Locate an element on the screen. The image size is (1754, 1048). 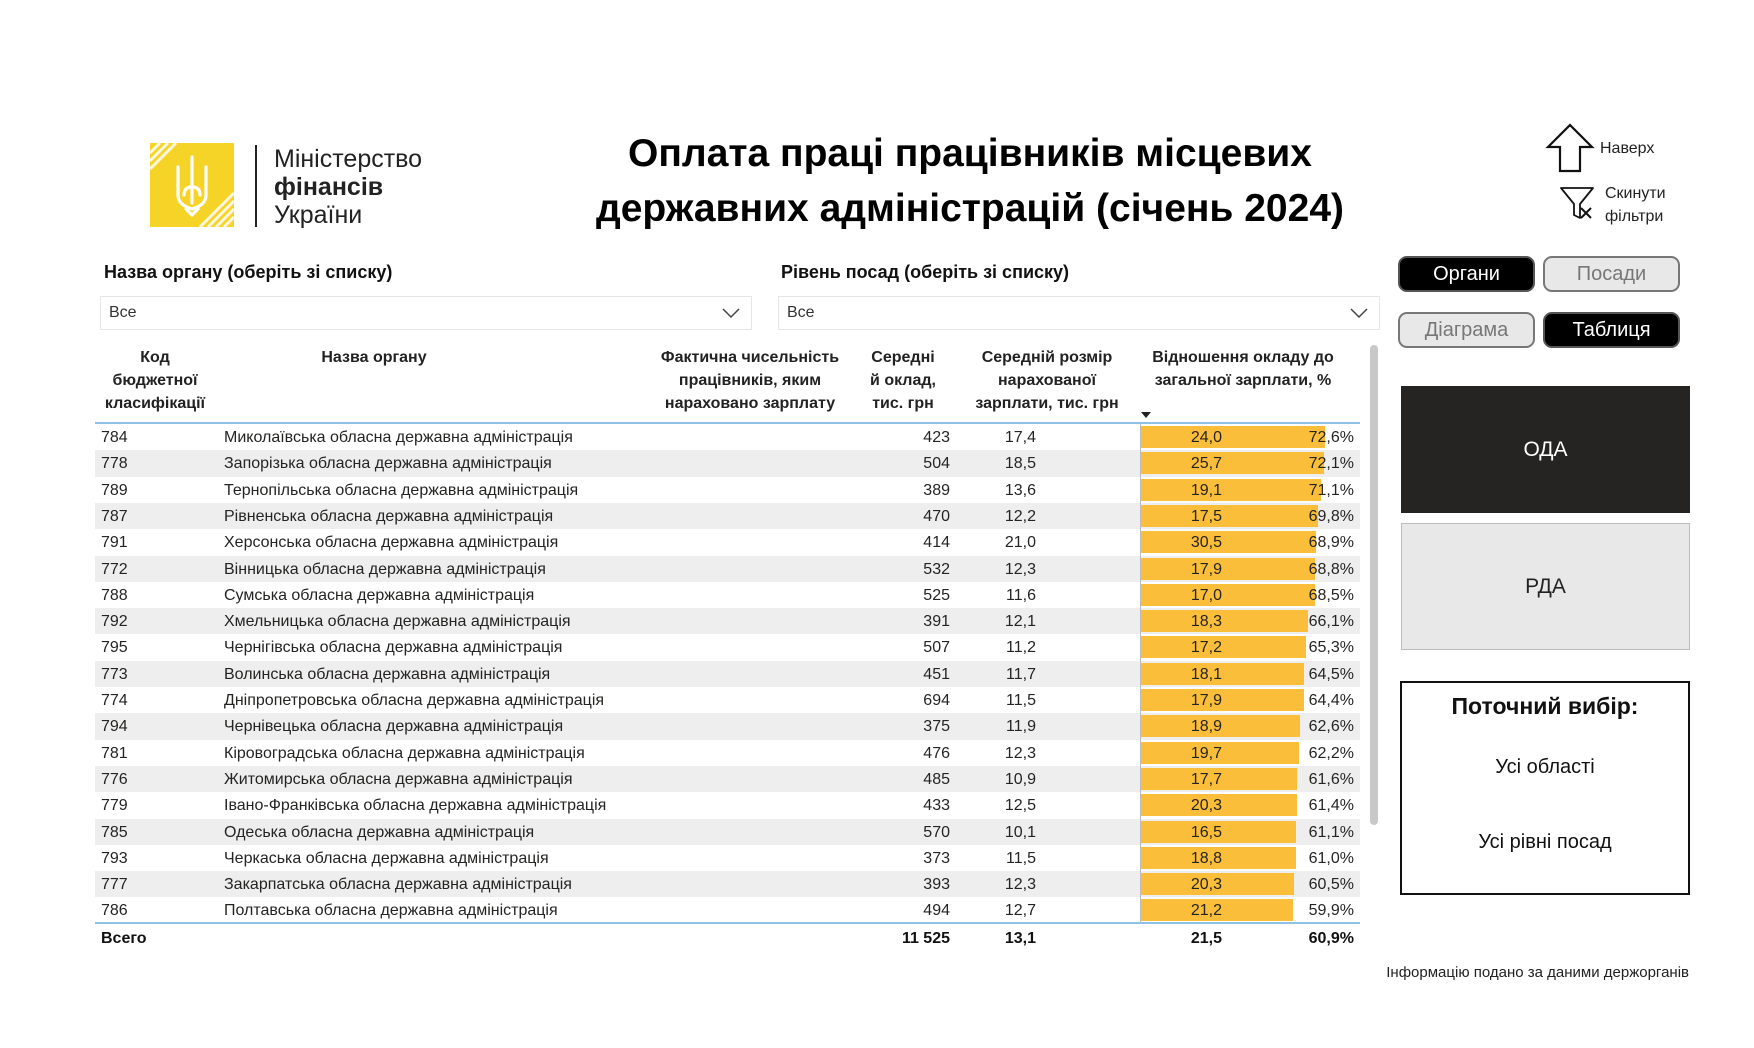
organ-filter-dropdown: Все is located at coordinates (426, 313).